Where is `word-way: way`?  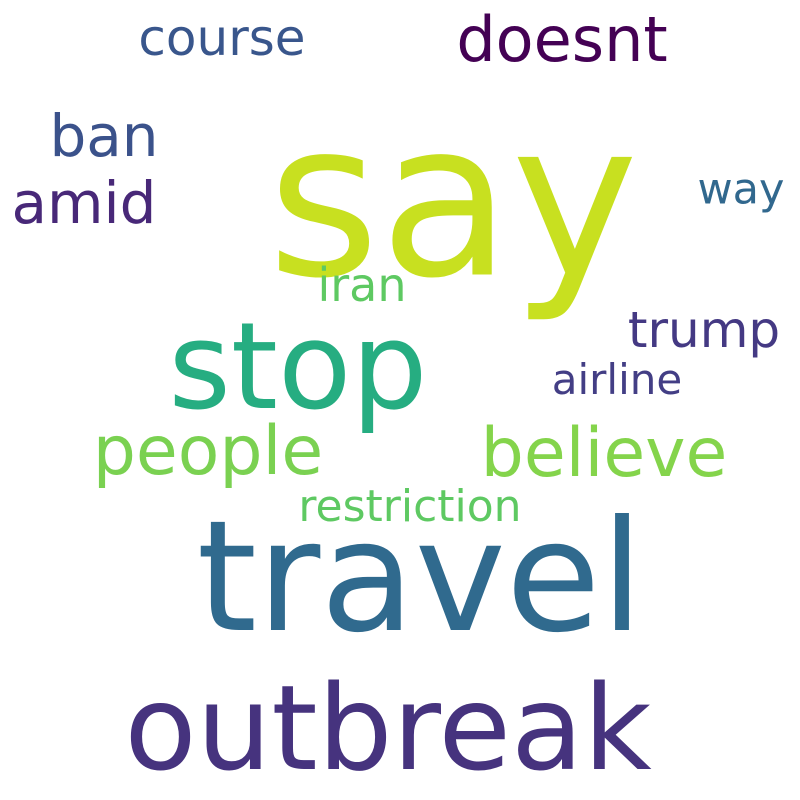 word-way: way is located at coordinates (741, 189).